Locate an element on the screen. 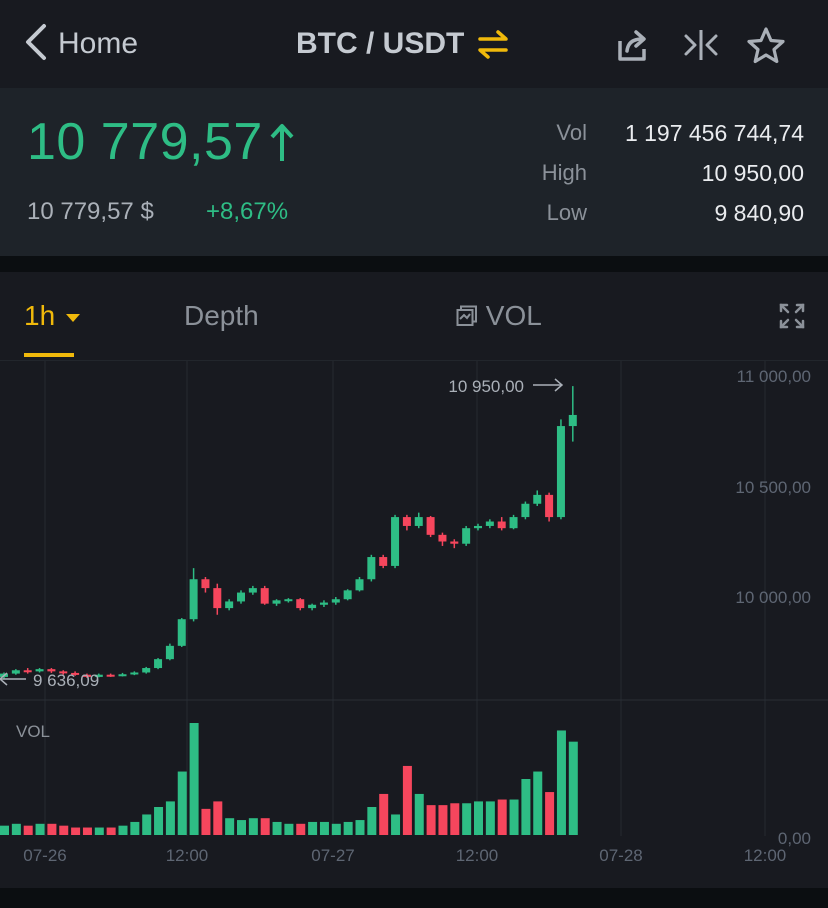 The image size is (828, 908). vol-value: 1 197 456 744,74 is located at coordinates (714, 133).